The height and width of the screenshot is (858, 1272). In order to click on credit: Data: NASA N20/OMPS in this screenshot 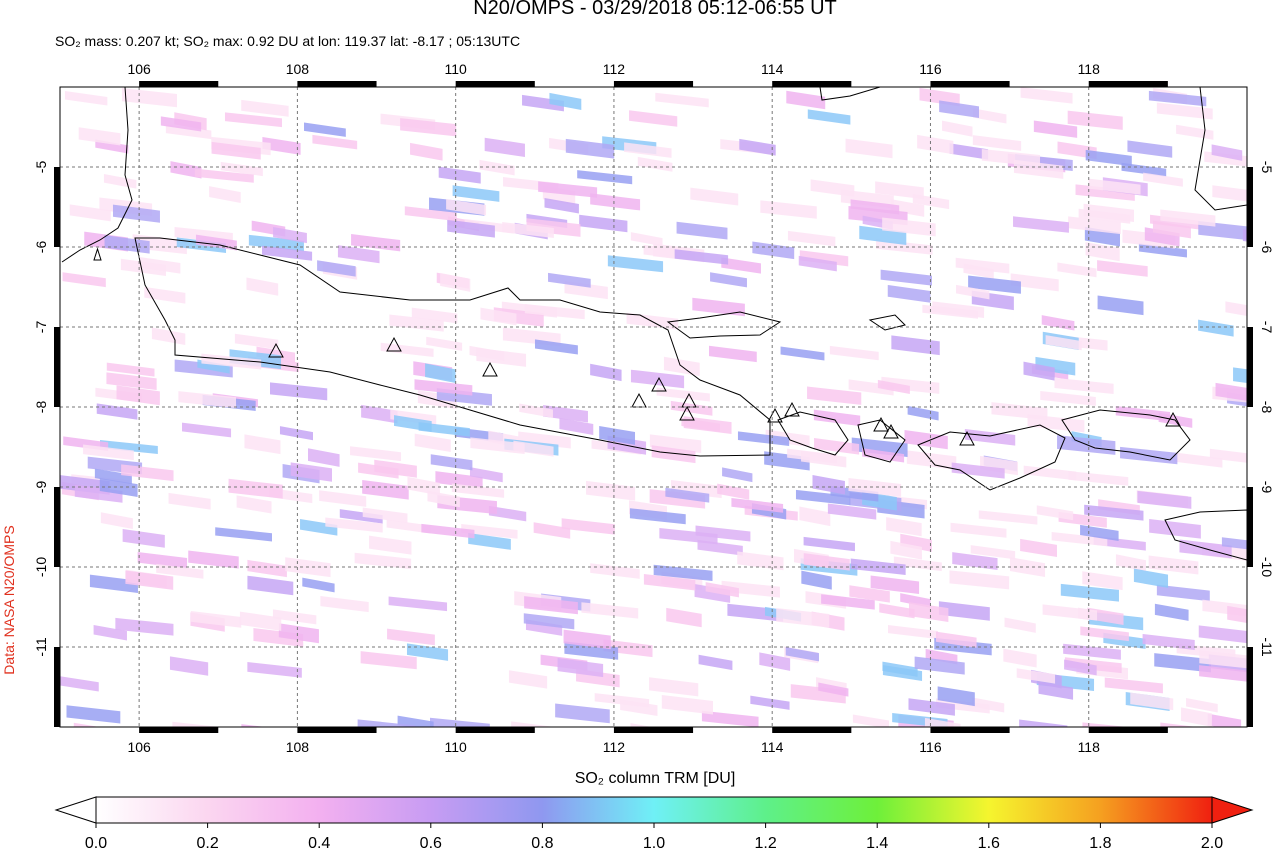, I will do `click(9, 599)`.